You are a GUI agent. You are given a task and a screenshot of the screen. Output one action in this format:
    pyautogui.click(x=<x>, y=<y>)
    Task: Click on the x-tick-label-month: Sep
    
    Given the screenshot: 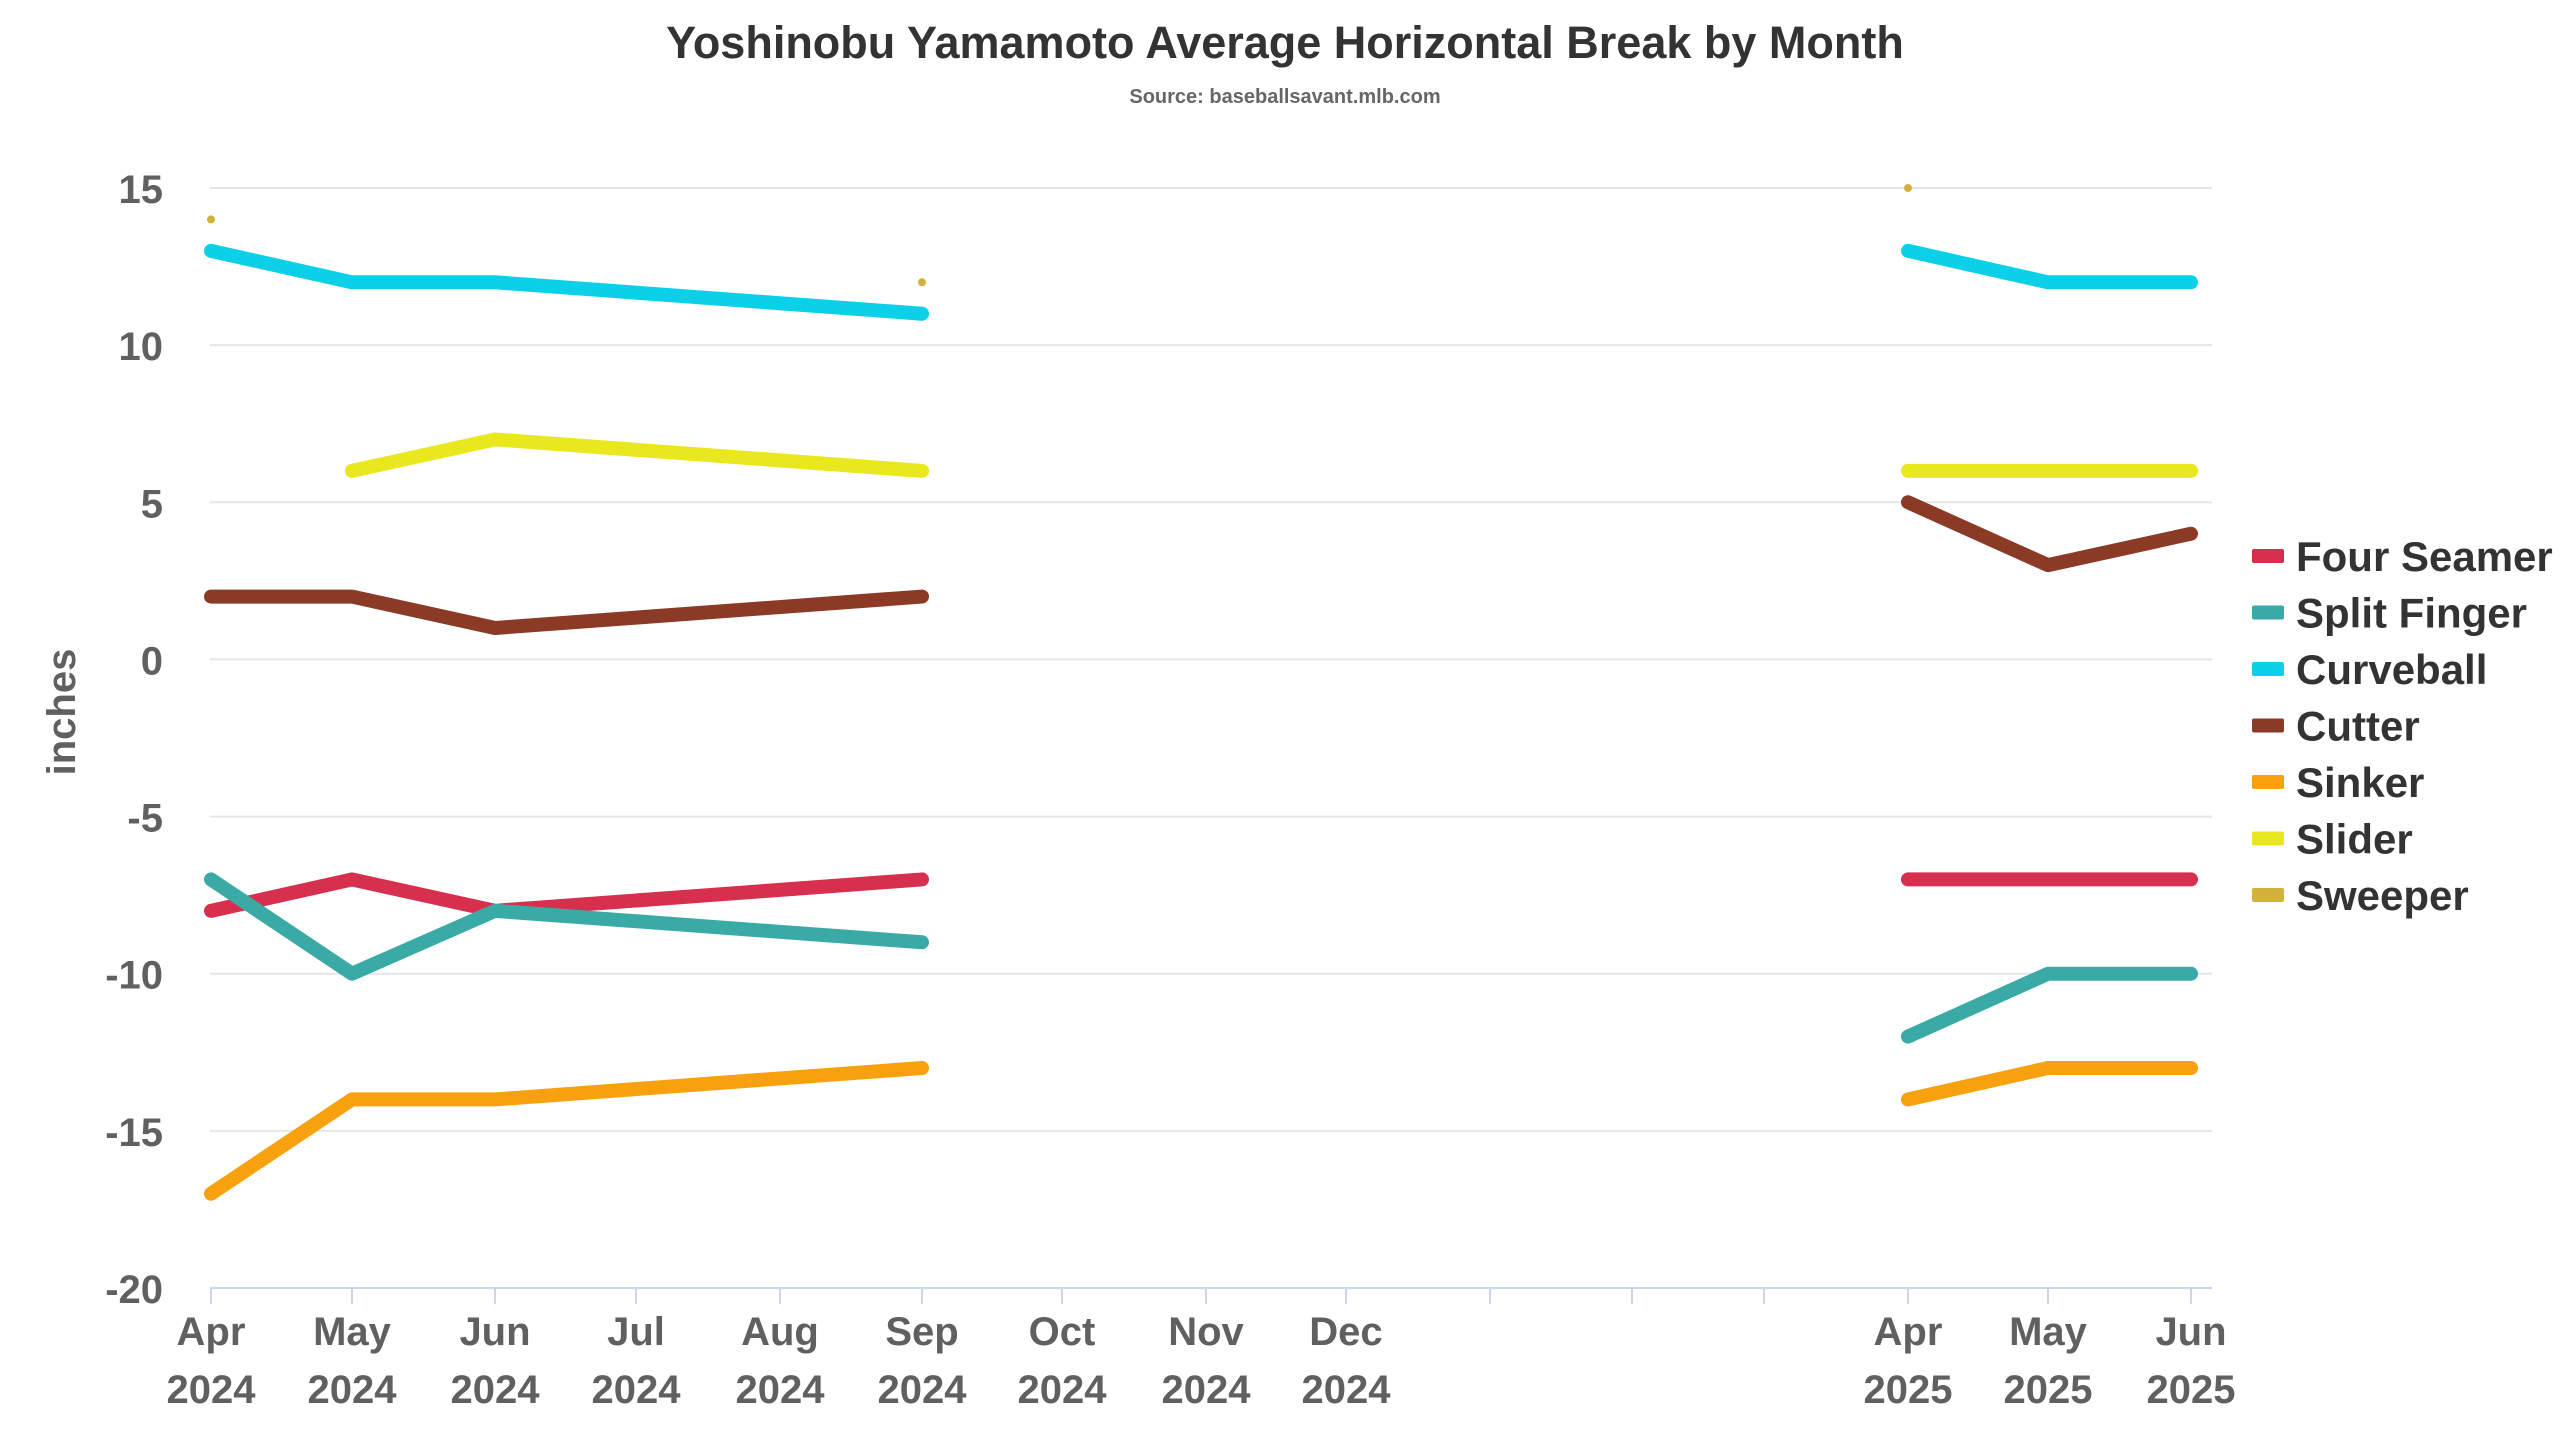 What is the action you would take?
    pyautogui.click(x=921, y=1332)
    